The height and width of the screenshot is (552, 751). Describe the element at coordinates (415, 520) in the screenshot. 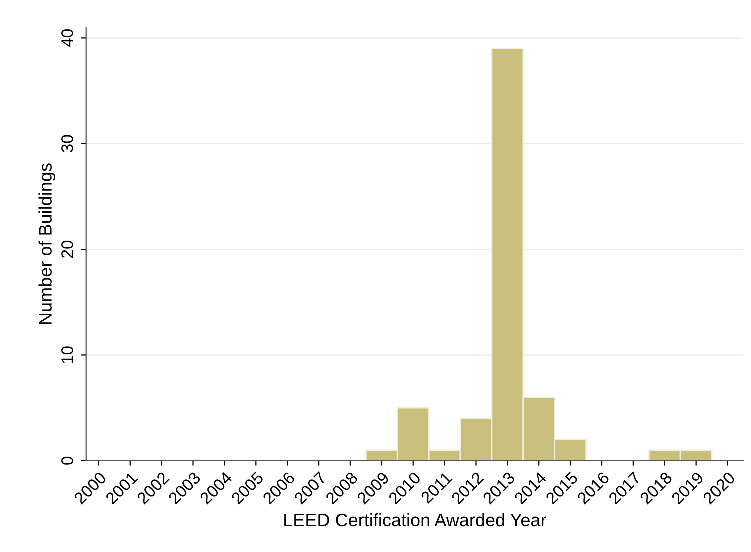

I see `x-axis-title: LEED Certification Awarded Year` at that location.